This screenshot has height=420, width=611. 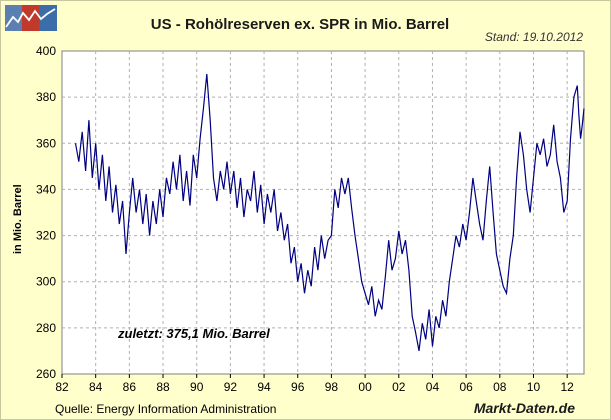 I want to click on last-value-annotation: zuletzt: 375,1 Mio. Barrel, so click(x=193, y=333).